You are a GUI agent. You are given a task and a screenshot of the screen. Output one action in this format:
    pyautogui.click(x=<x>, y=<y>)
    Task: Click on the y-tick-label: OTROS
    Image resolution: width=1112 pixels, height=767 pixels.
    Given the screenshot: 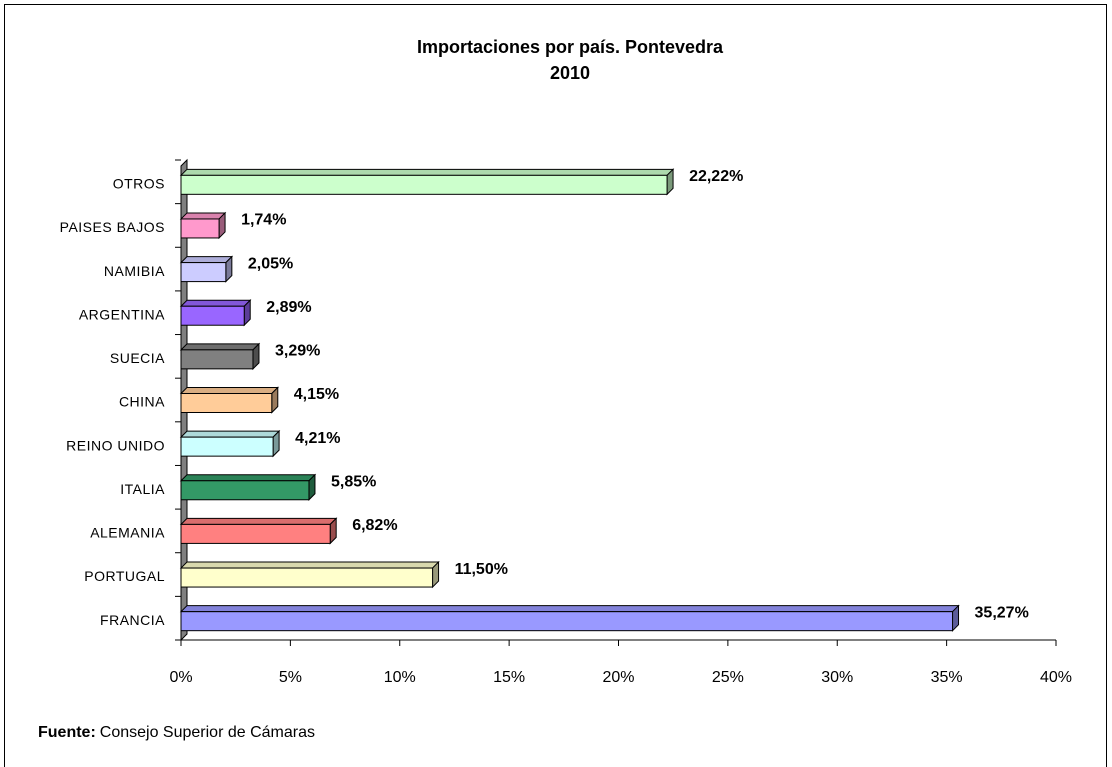 What is the action you would take?
    pyautogui.click(x=139, y=184)
    